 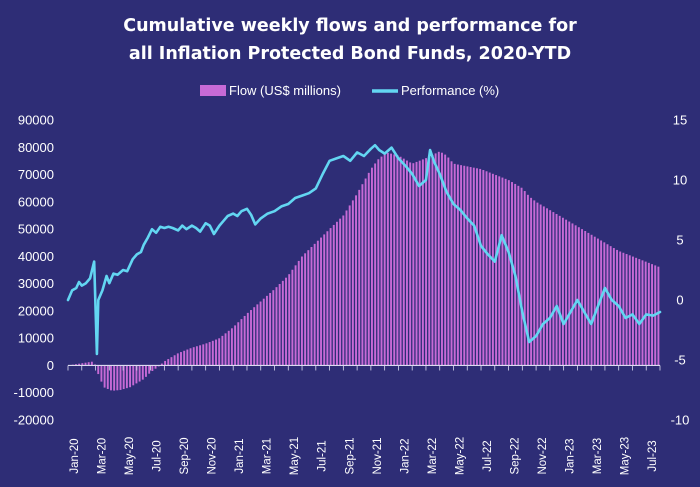 What do you see at coordinates (36, 310) in the screenshot?
I see `left-axis-tick-label: 20000` at bounding box center [36, 310].